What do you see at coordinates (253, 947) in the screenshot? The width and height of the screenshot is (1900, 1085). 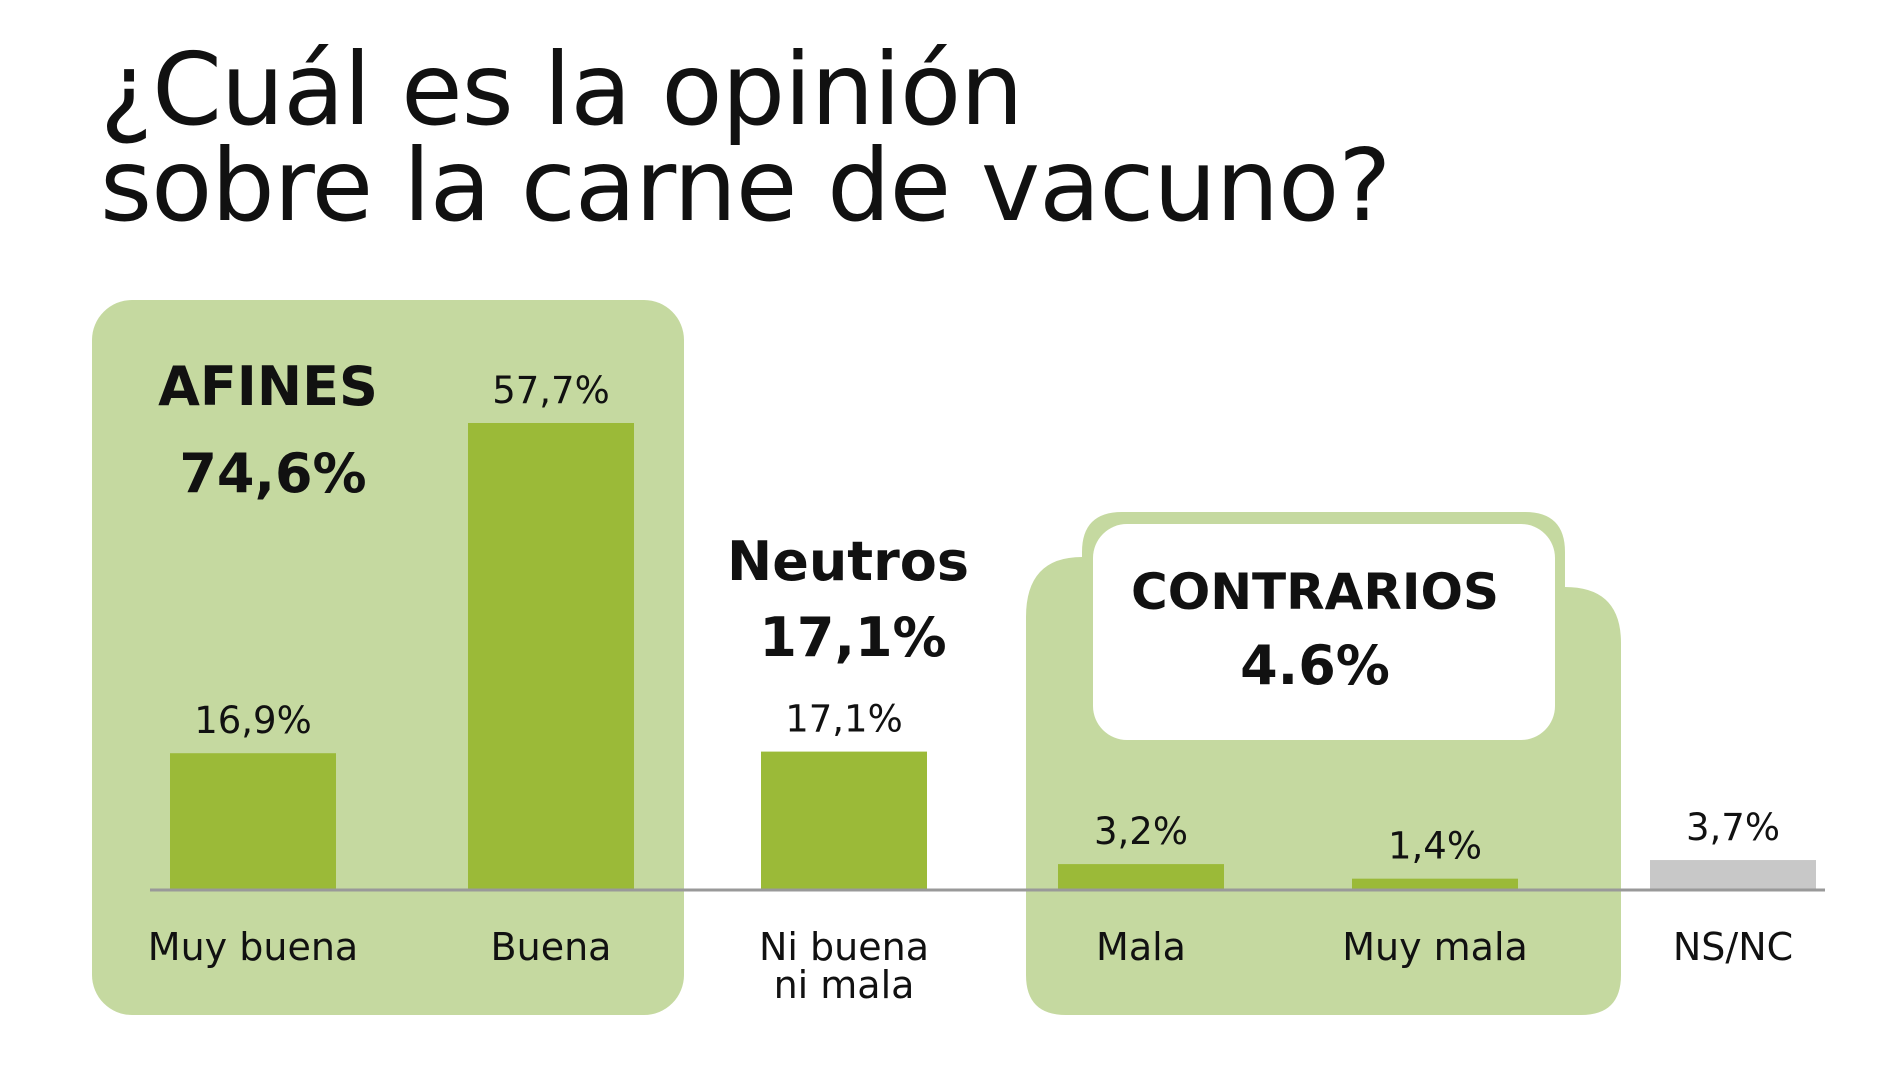 I see `category-label-0: Muy buena` at bounding box center [253, 947].